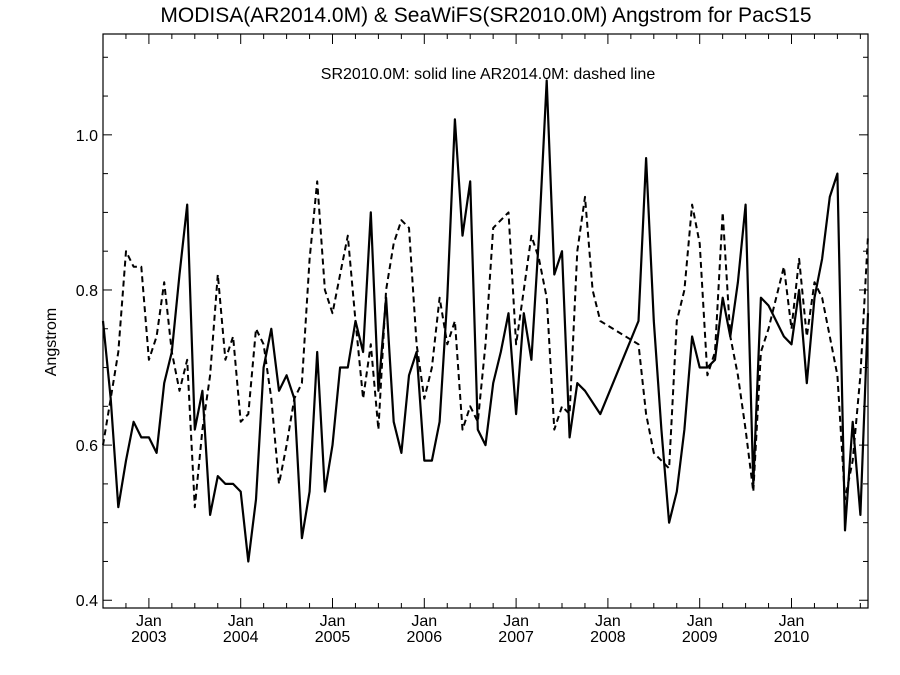 Image resolution: width=900 pixels, height=675 pixels. Describe the element at coordinates (792, 637) in the screenshot. I see `x-tick-year-label: 2010` at that location.